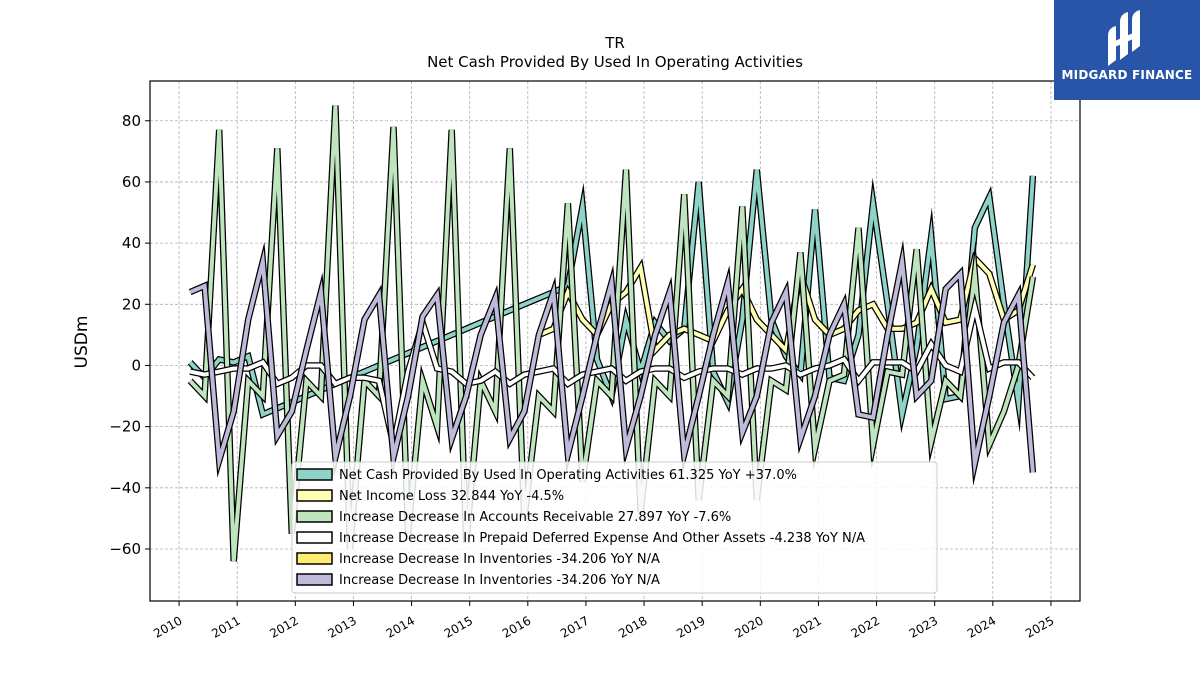  What do you see at coordinates (400, 626) in the screenshot?
I see `x-tick-label: 2014` at bounding box center [400, 626].